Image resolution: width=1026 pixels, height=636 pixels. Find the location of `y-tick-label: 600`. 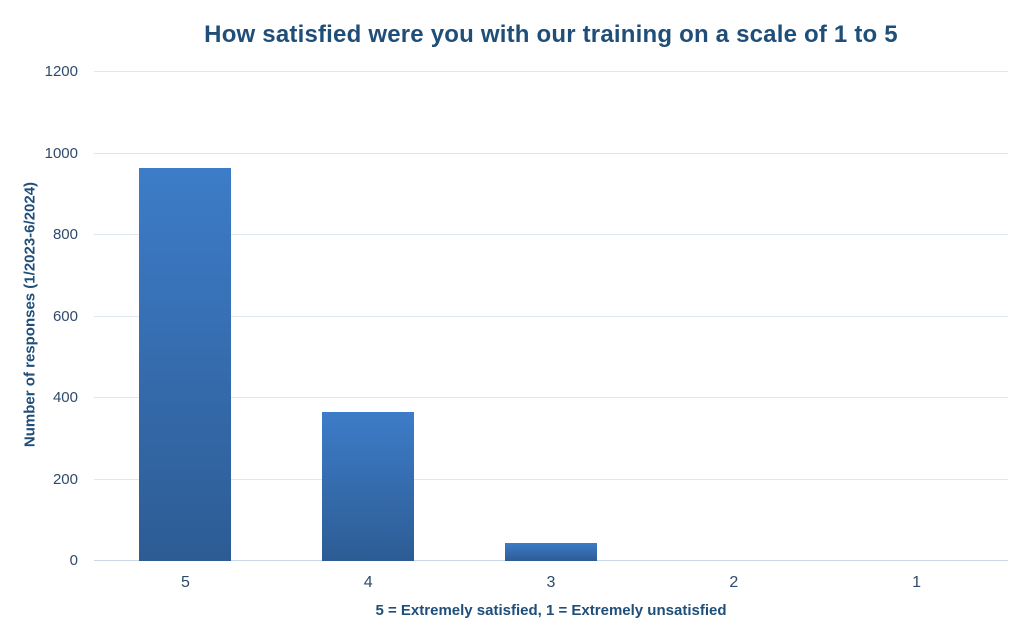

y-tick-label: 600 is located at coordinates (65, 316).